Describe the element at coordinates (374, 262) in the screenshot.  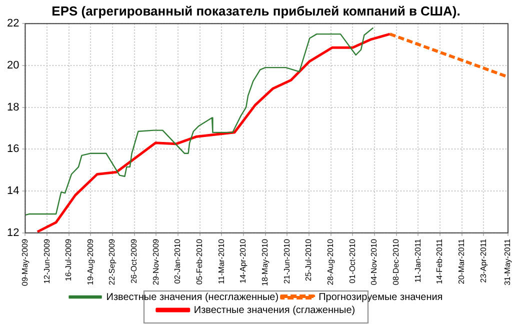
I see `x-tick-label: 04-Nov-2010` at that location.